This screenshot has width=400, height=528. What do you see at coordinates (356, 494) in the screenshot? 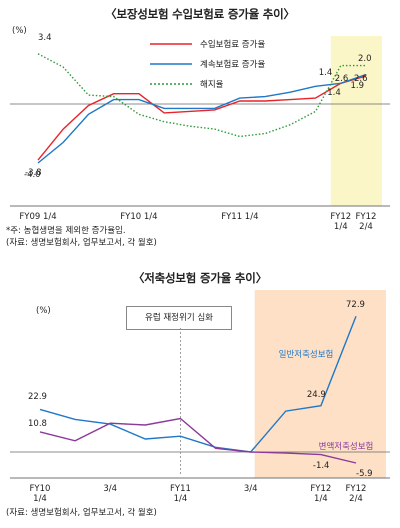
I see `bottom-x-tick-5: FY12 2/4` at bounding box center [356, 494].